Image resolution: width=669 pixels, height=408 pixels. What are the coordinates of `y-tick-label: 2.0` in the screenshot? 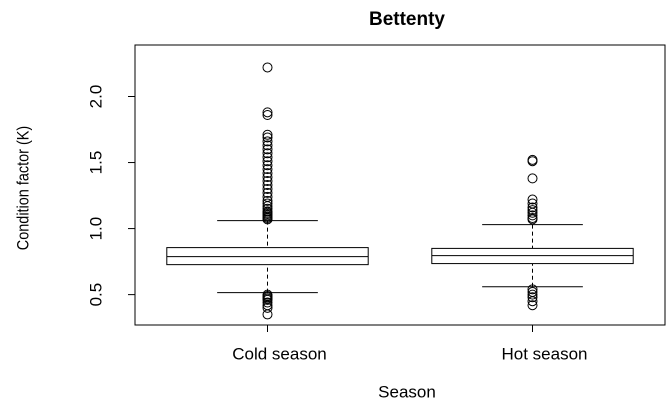 It's located at (95, 97).